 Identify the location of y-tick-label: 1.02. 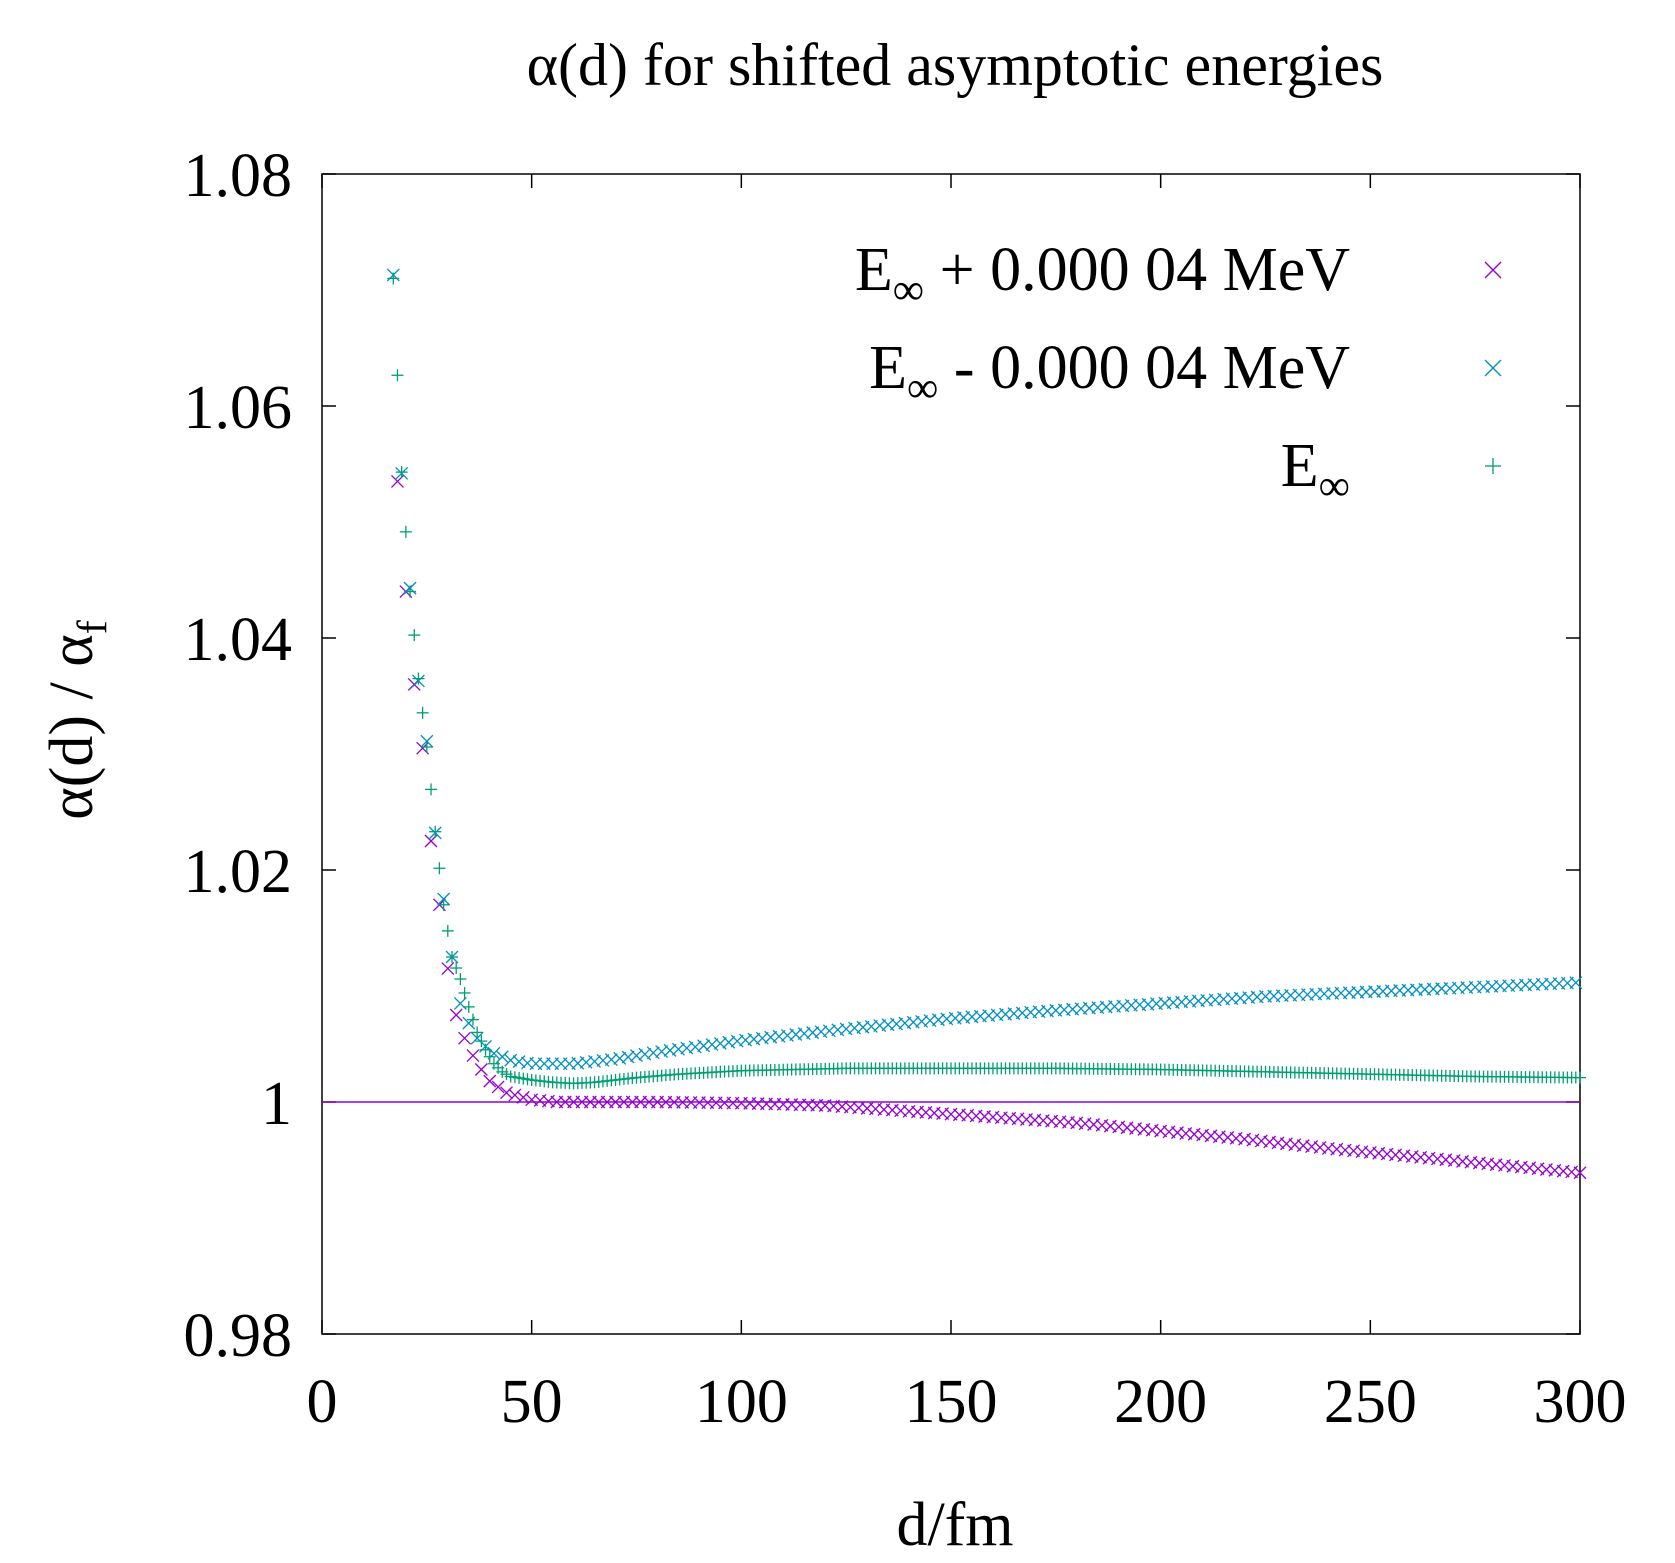
(238, 872).